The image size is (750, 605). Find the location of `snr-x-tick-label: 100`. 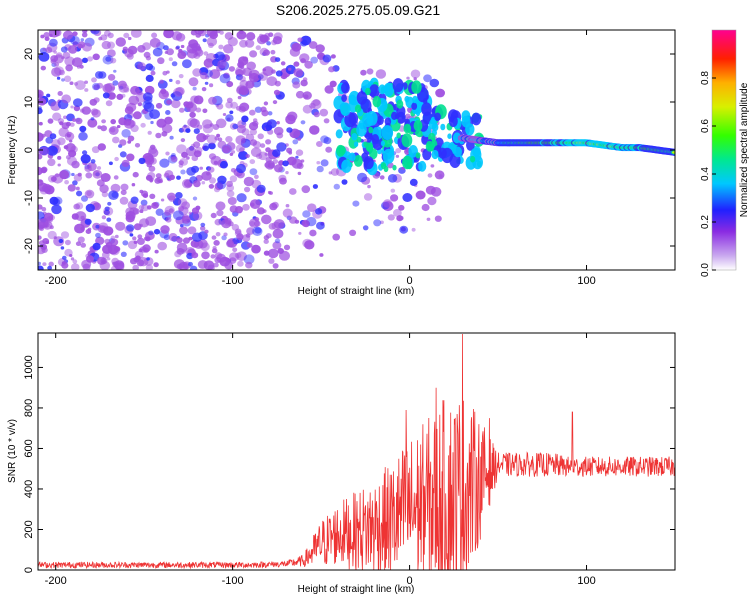

snr-x-tick-label: 100 is located at coordinates (586, 581).